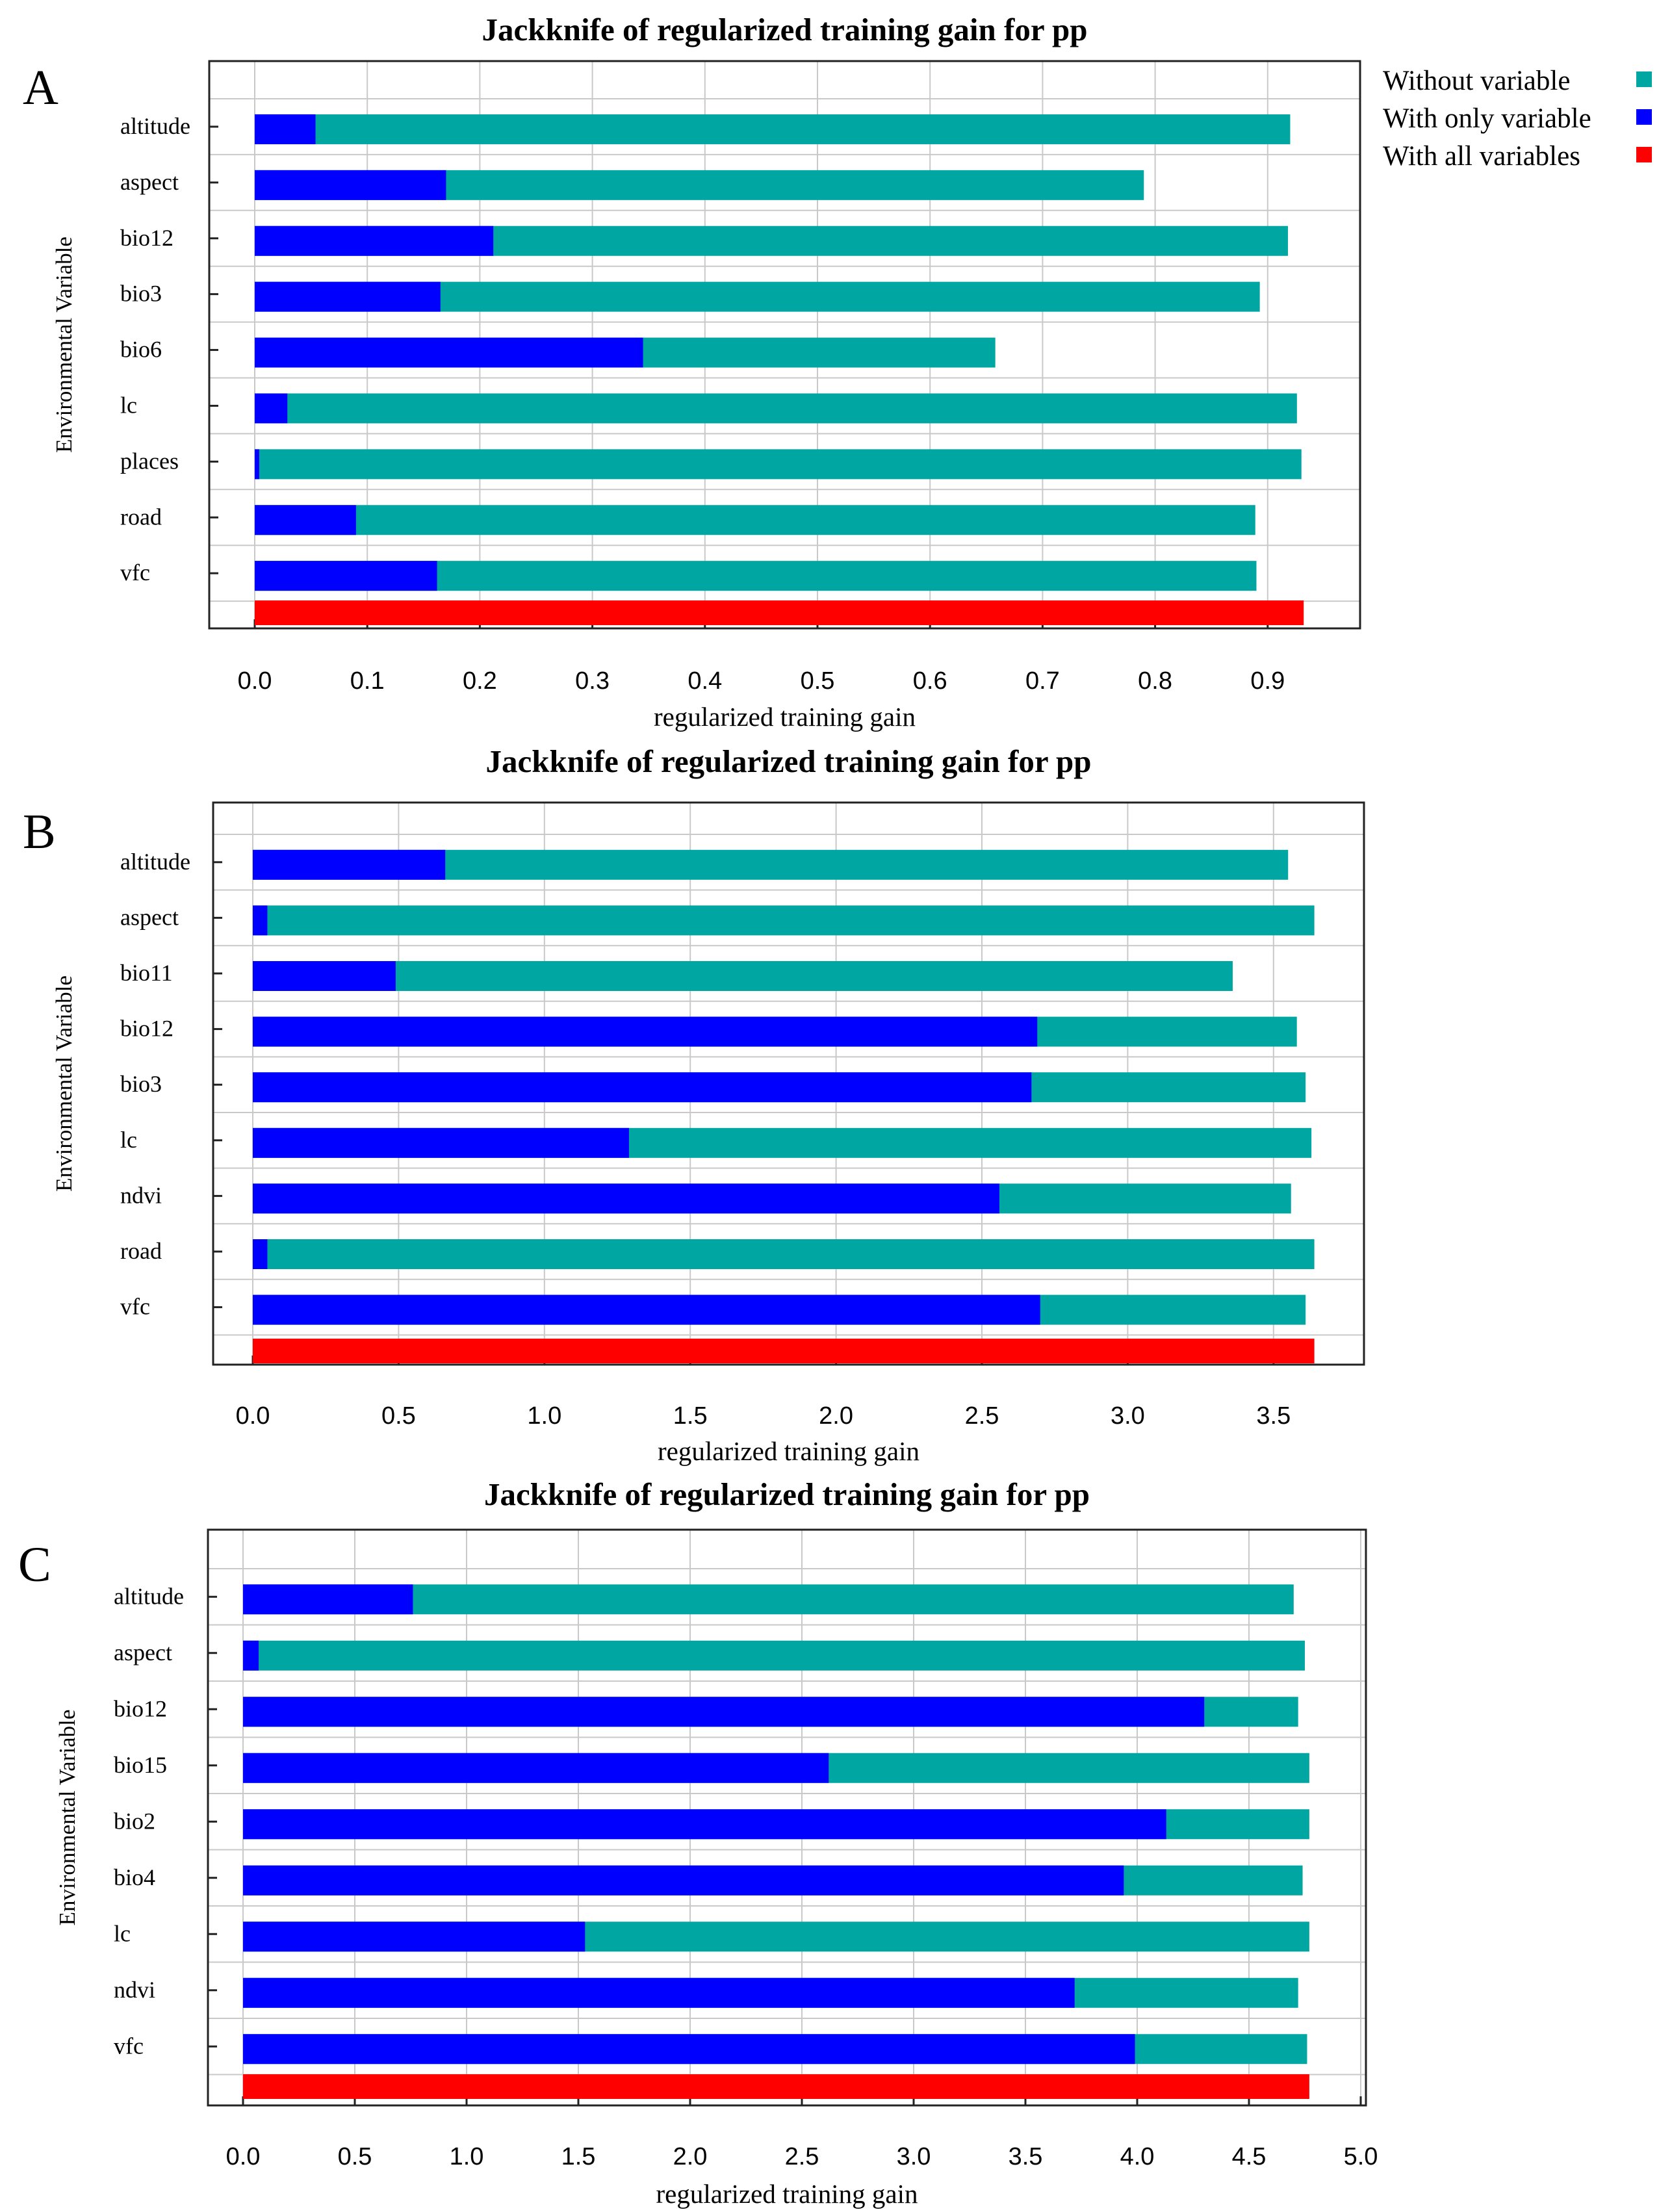 This screenshot has width=1659, height=2212. Describe the element at coordinates (1476, 81) in the screenshot. I see `legend-label: Without variable` at that location.